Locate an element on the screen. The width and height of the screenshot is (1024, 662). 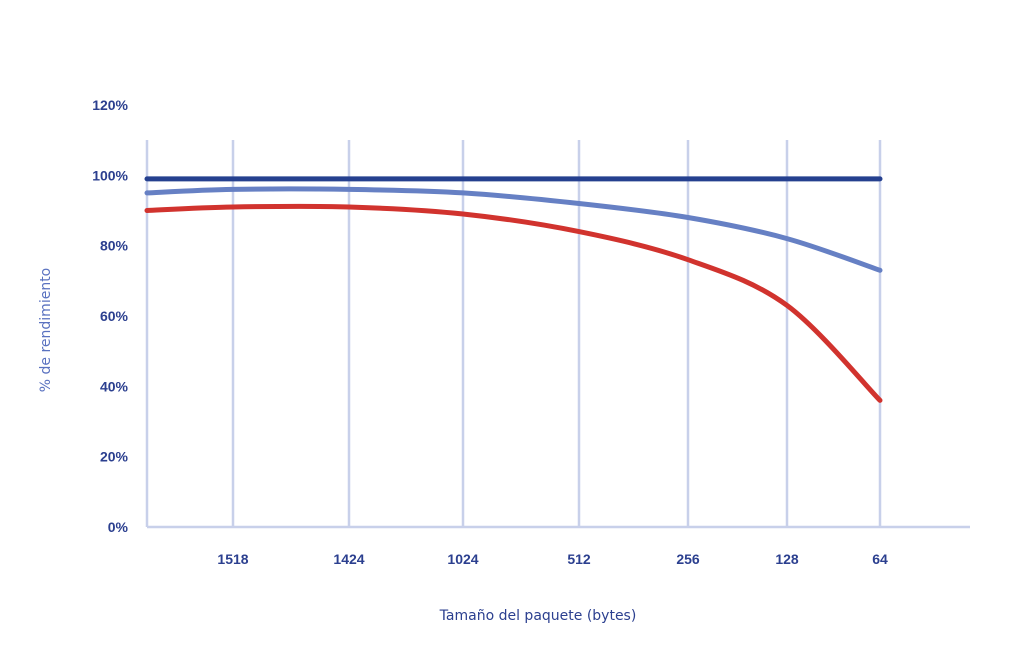
y-tick-label: 100% is located at coordinates (110, 175).